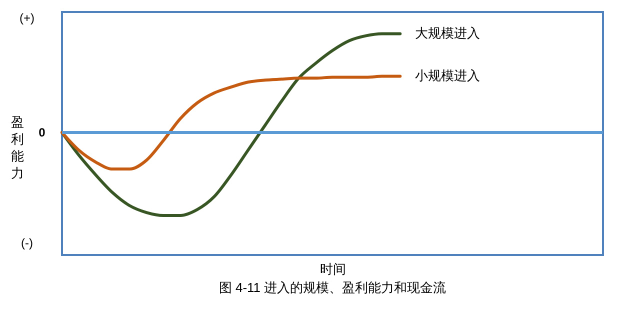 The height and width of the screenshot is (324, 623). Describe the element at coordinates (17, 147) in the screenshot. I see `y-axis-title: 盈利能力` at that location.